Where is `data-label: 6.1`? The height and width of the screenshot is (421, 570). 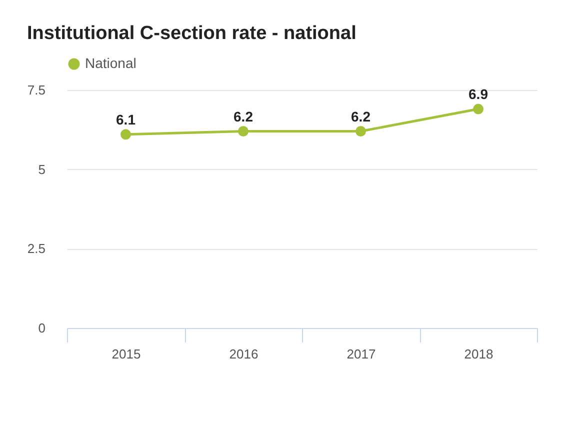 data-label: 6.1 is located at coordinates (126, 119).